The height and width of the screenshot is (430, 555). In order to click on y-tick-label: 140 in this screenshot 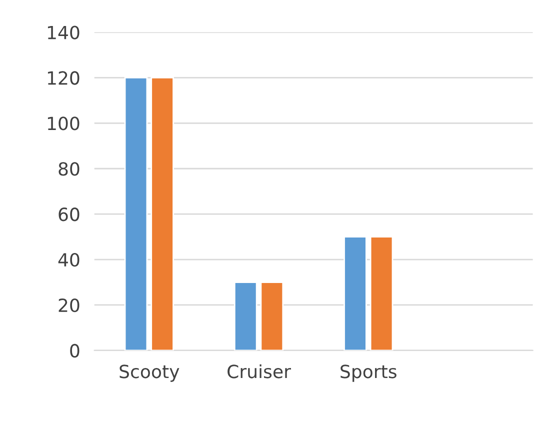, I will do `click(64, 33)`.